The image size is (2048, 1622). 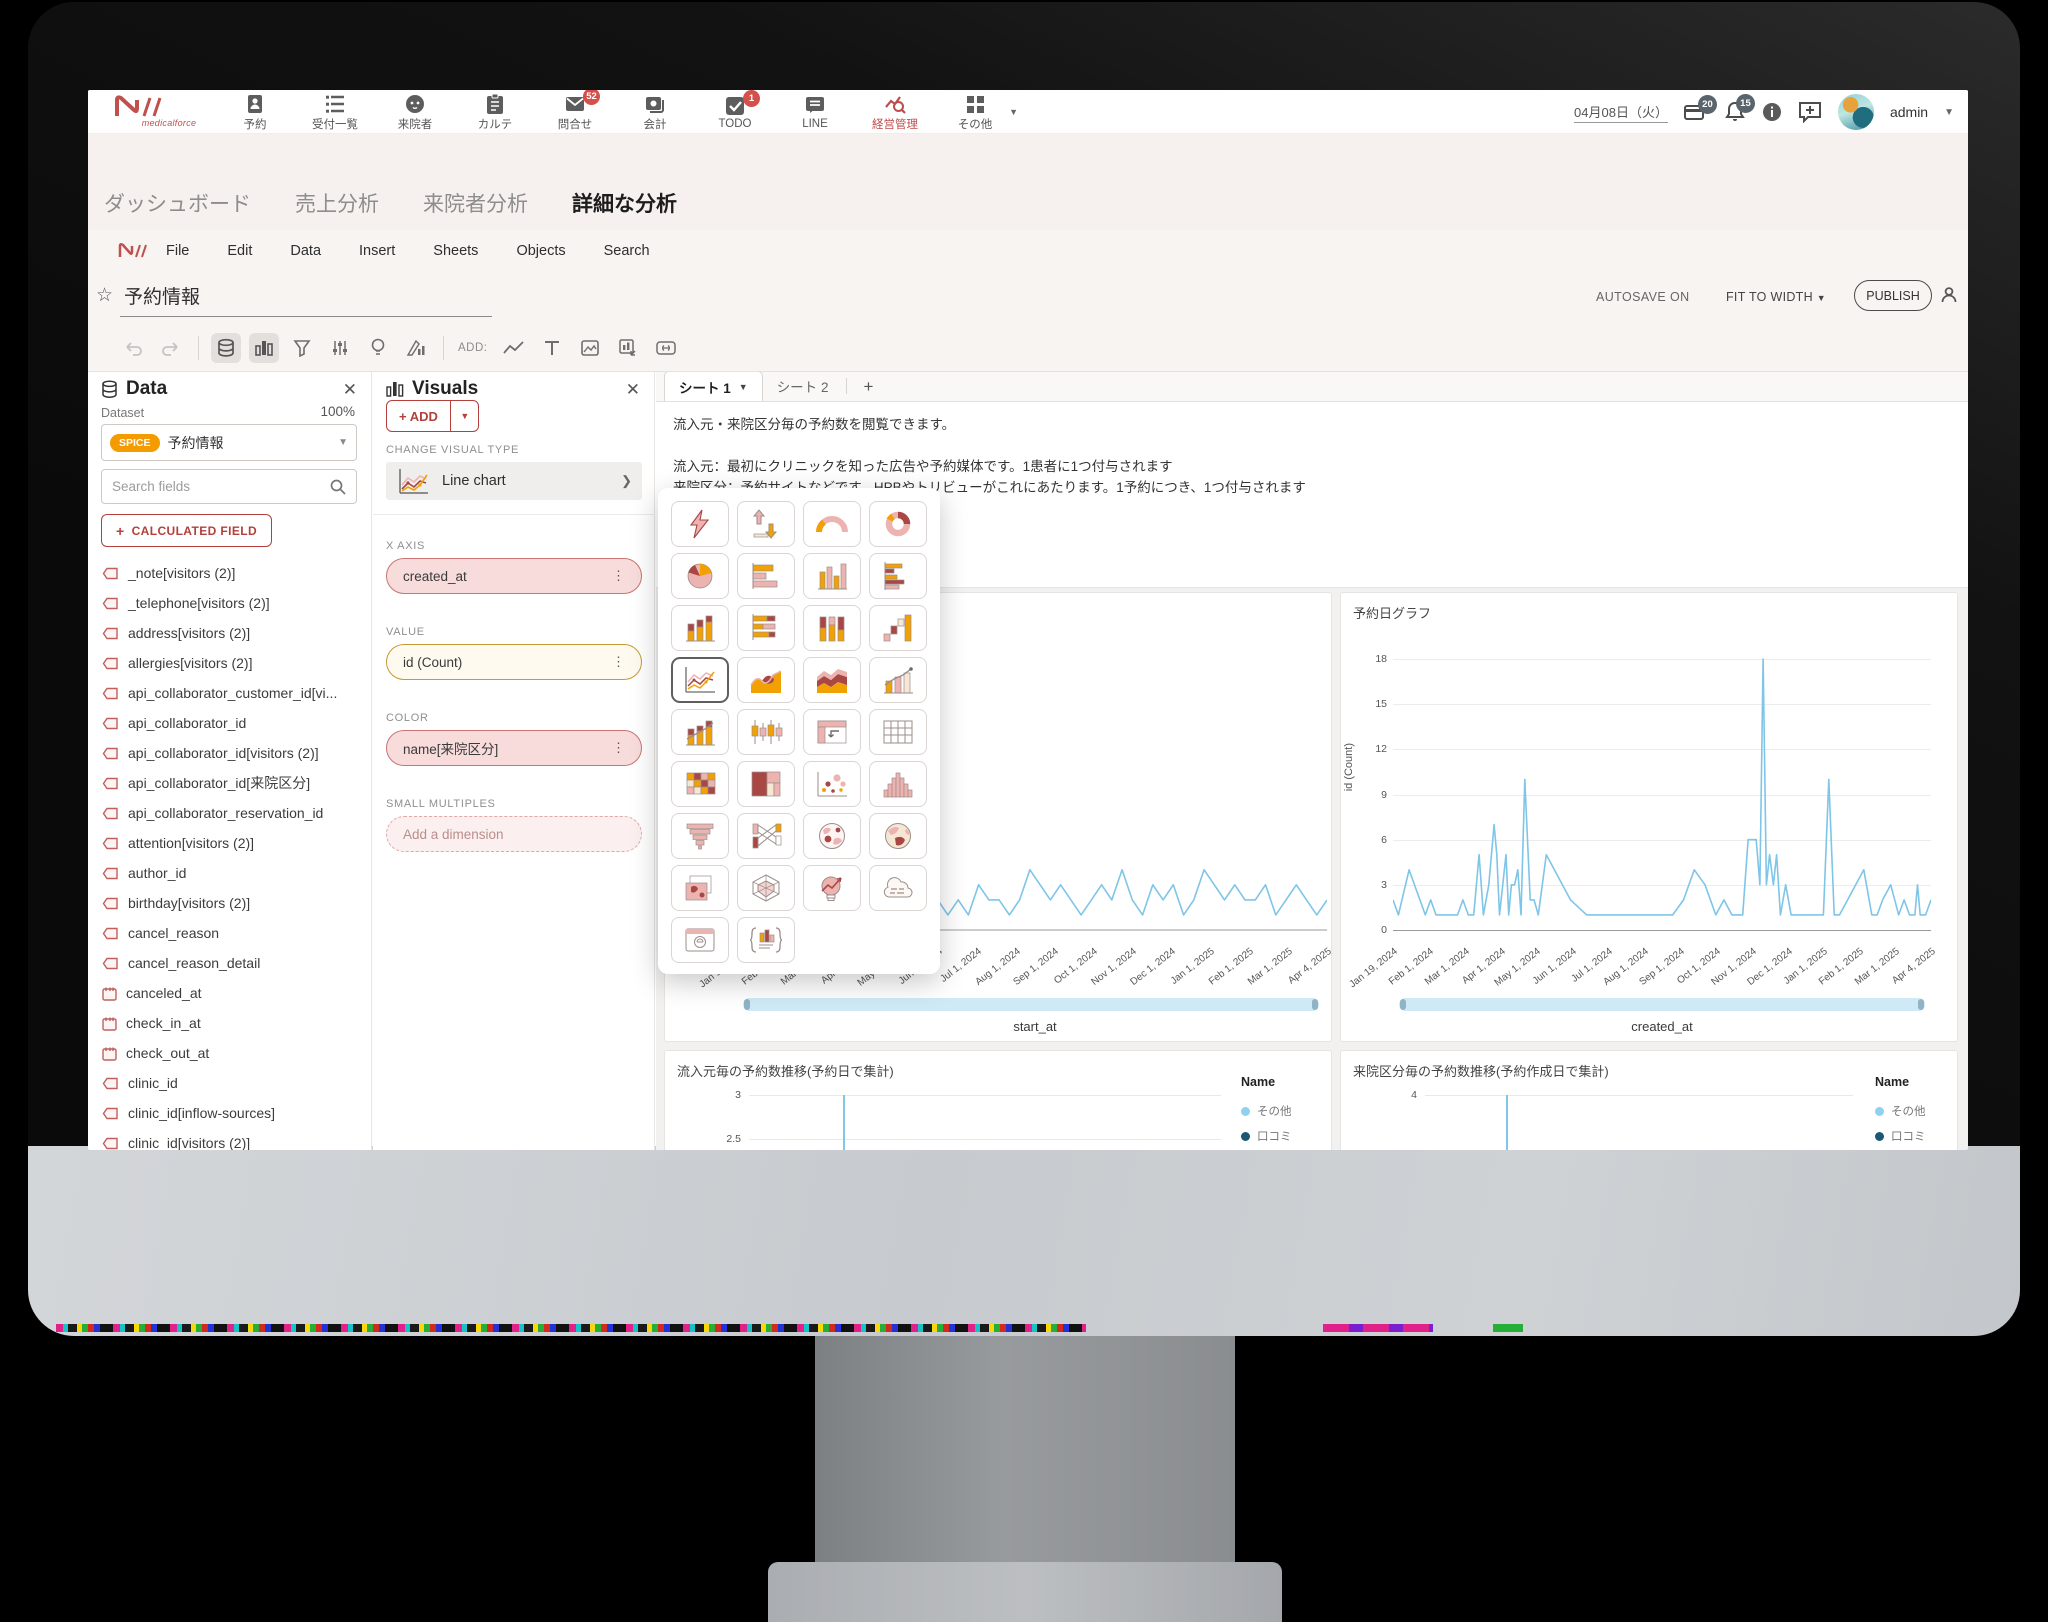 I want to click on visual-card-category-trend: 来院区分毎の予約数推移(予約作成日で集計) 4 Name その他 口コミ, so click(x=1649, y=1100).